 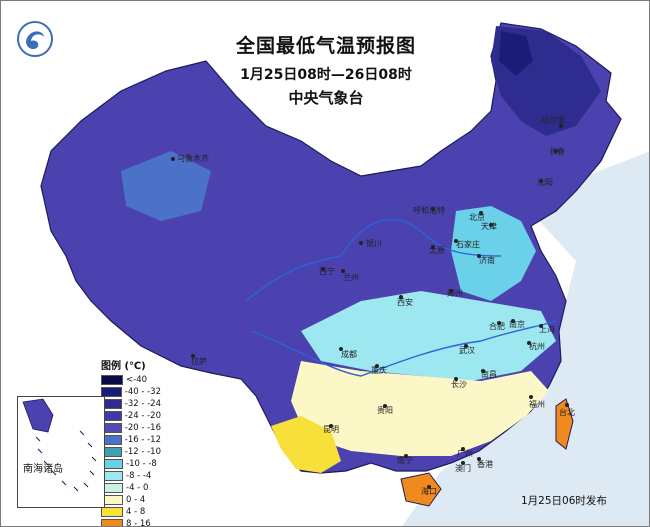 I want to click on legend-item: -24 - -20, so click(x=131, y=416).